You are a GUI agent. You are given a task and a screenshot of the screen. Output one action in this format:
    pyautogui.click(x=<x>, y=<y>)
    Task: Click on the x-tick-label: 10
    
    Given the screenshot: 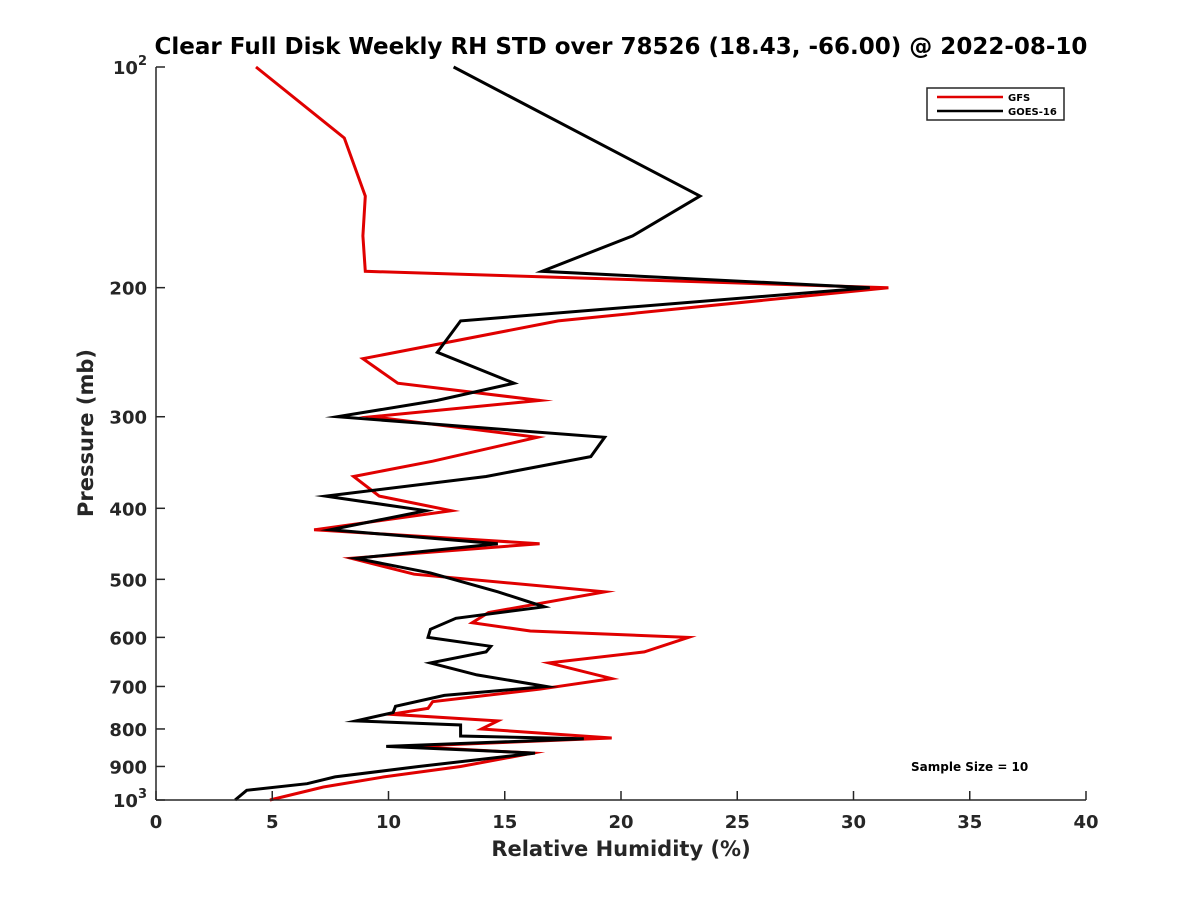 What is the action you would take?
    pyautogui.click(x=388, y=822)
    